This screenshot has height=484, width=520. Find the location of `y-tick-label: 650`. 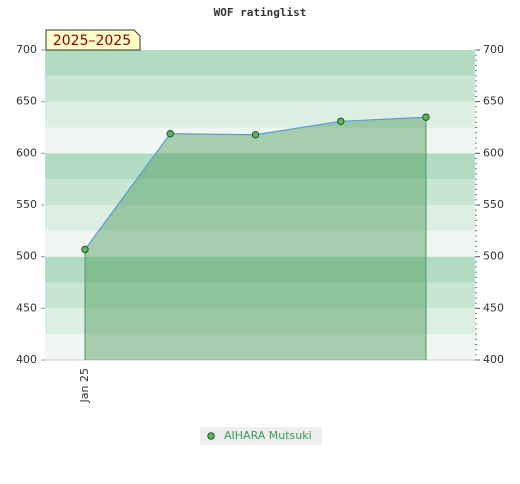

y-tick-label: 650 is located at coordinates (26, 101).